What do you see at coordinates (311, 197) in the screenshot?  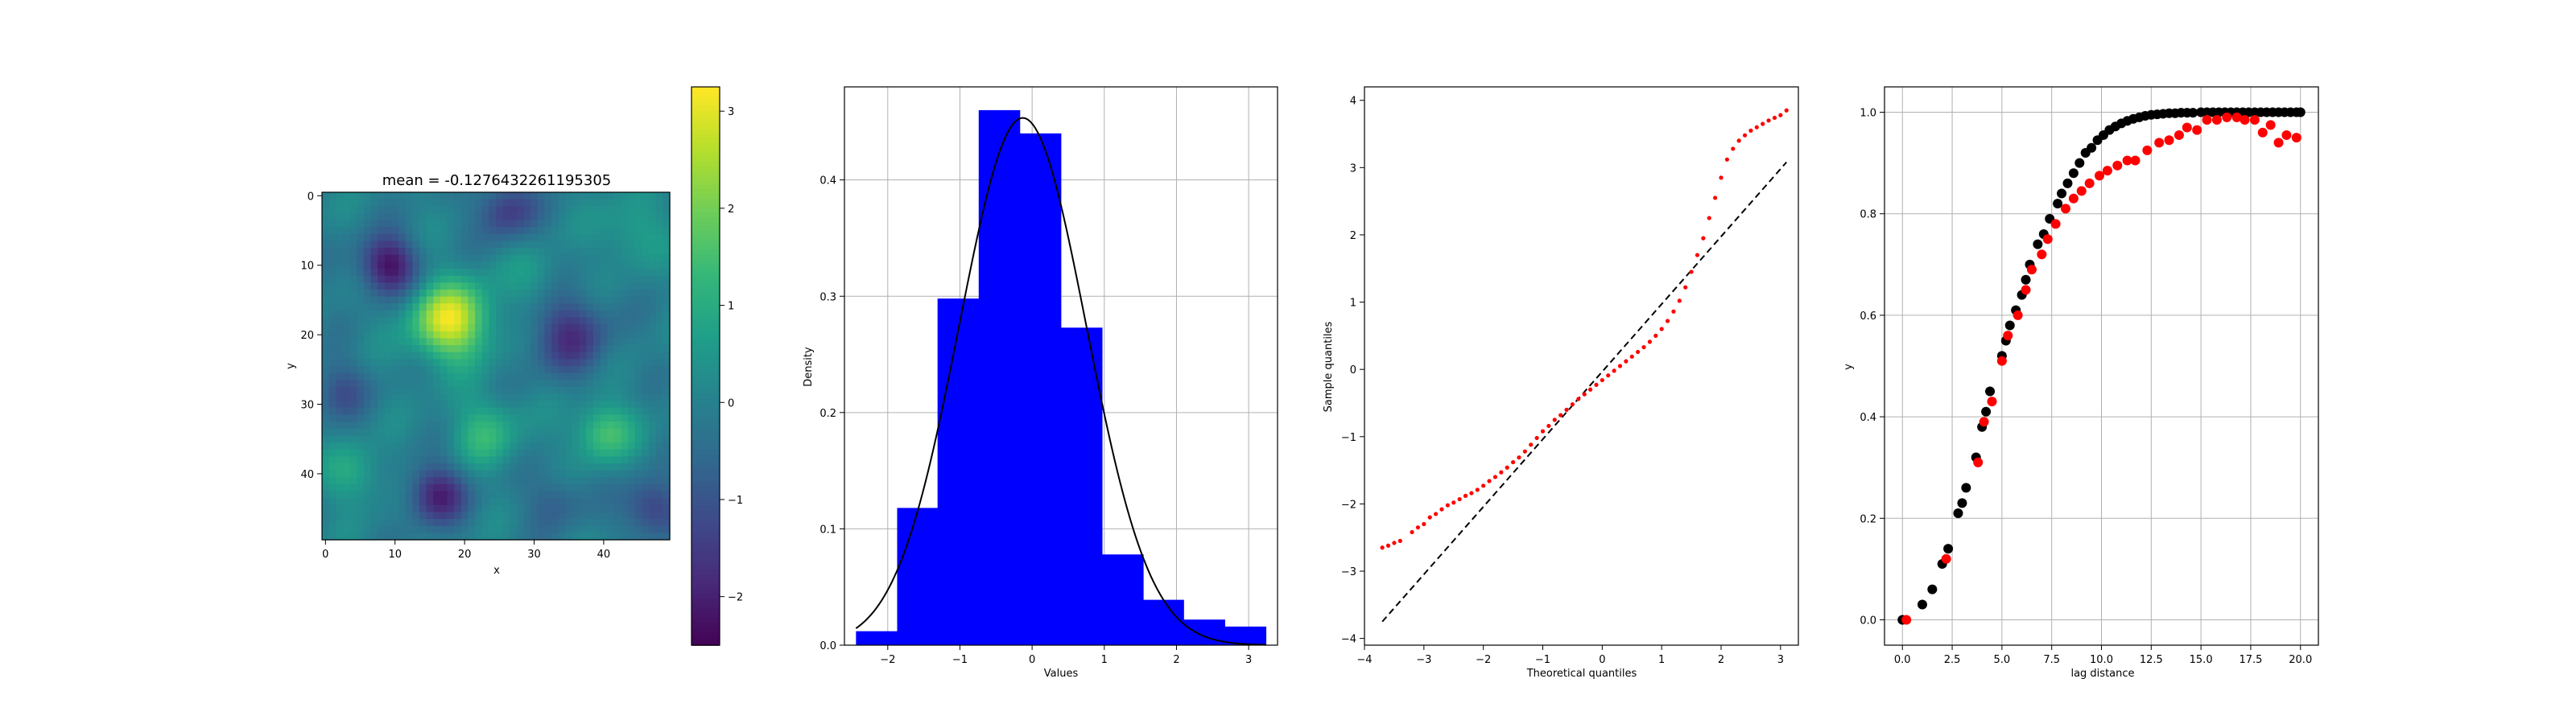 I see `y-tick-label: 0` at bounding box center [311, 197].